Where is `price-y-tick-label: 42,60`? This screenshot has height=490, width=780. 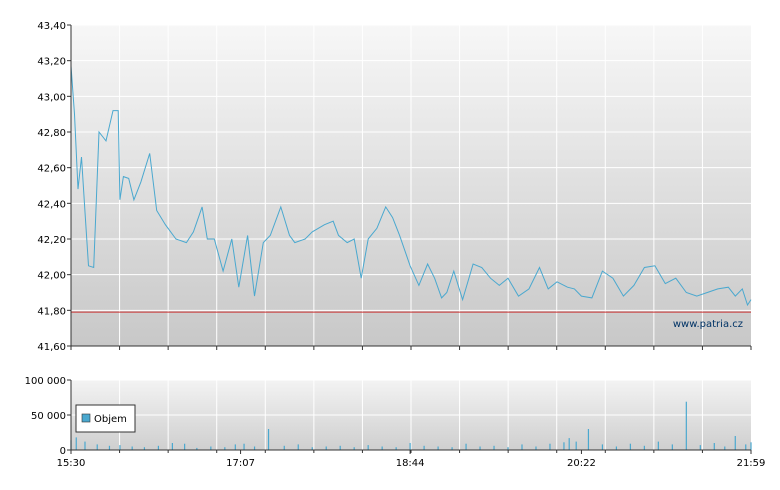
price-y-tick-label: 42,60 is located at coordinates (51, 169).